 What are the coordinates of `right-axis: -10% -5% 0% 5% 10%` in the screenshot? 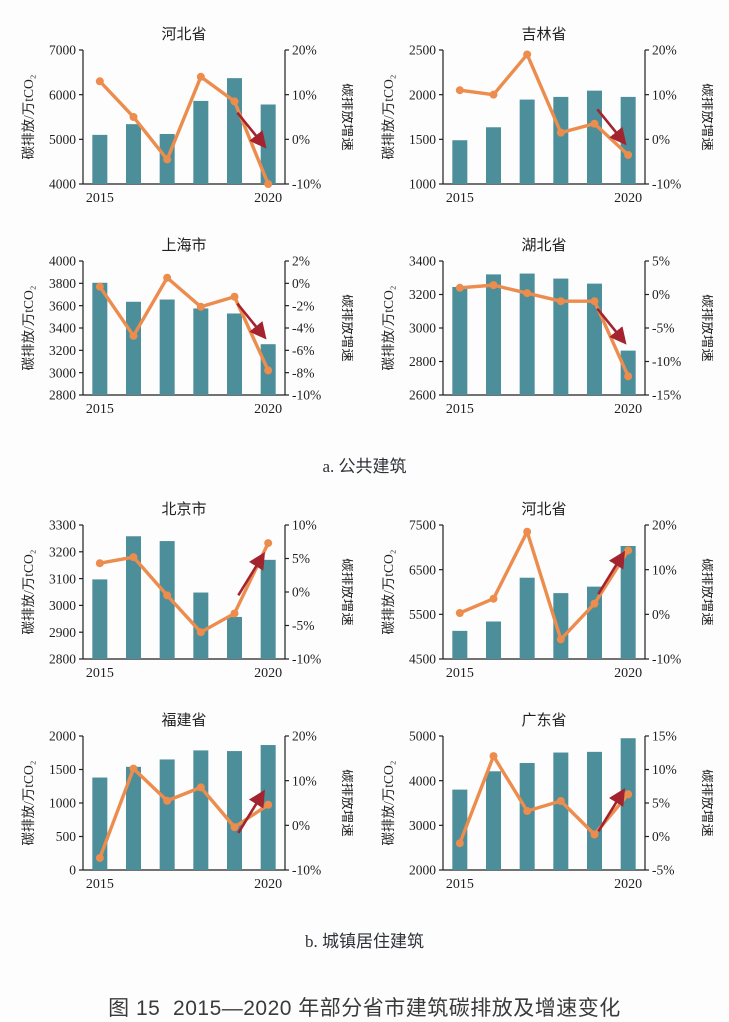 It's located at (302, 592).